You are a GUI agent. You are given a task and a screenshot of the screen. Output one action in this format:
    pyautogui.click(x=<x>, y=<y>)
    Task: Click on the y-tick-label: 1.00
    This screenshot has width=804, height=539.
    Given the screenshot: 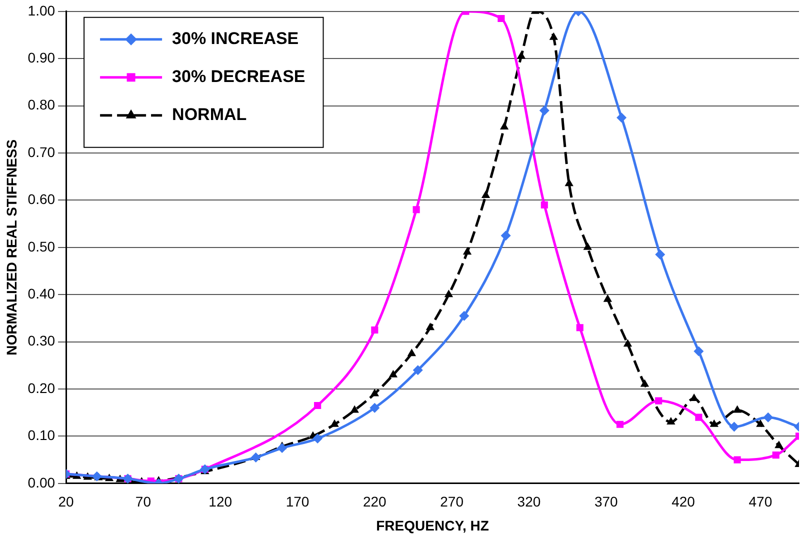 What is the action you would take?
    pyautogui.click(x=42, y=10)
    